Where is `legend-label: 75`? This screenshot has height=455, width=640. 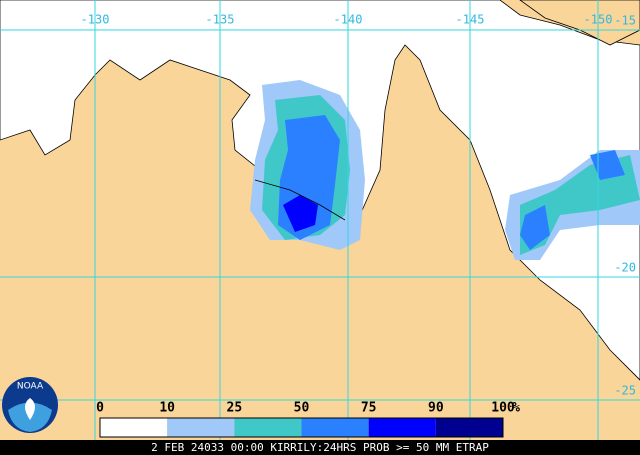
legend-label: 75 is located at coordinates (369, 408).